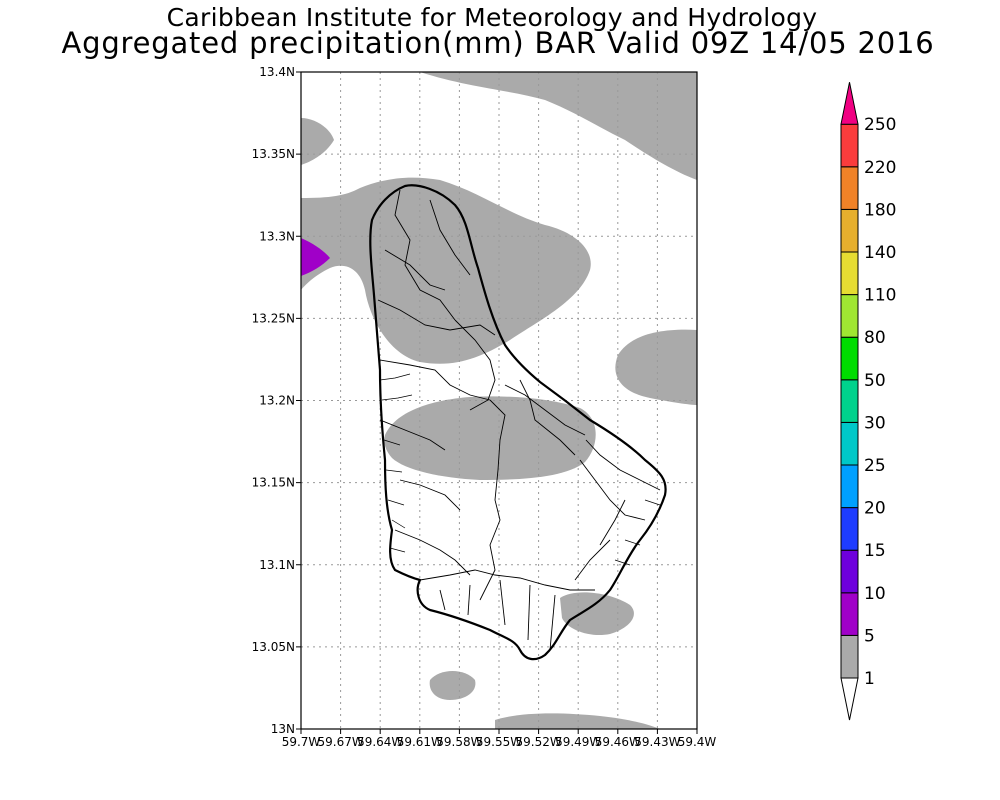 This screenshot has width=1000, height=800. What do you see at coordinates (277, 72) in the screenshot?
I see `lat-tick-label: 13.4N` at bounding box center [277, 72].